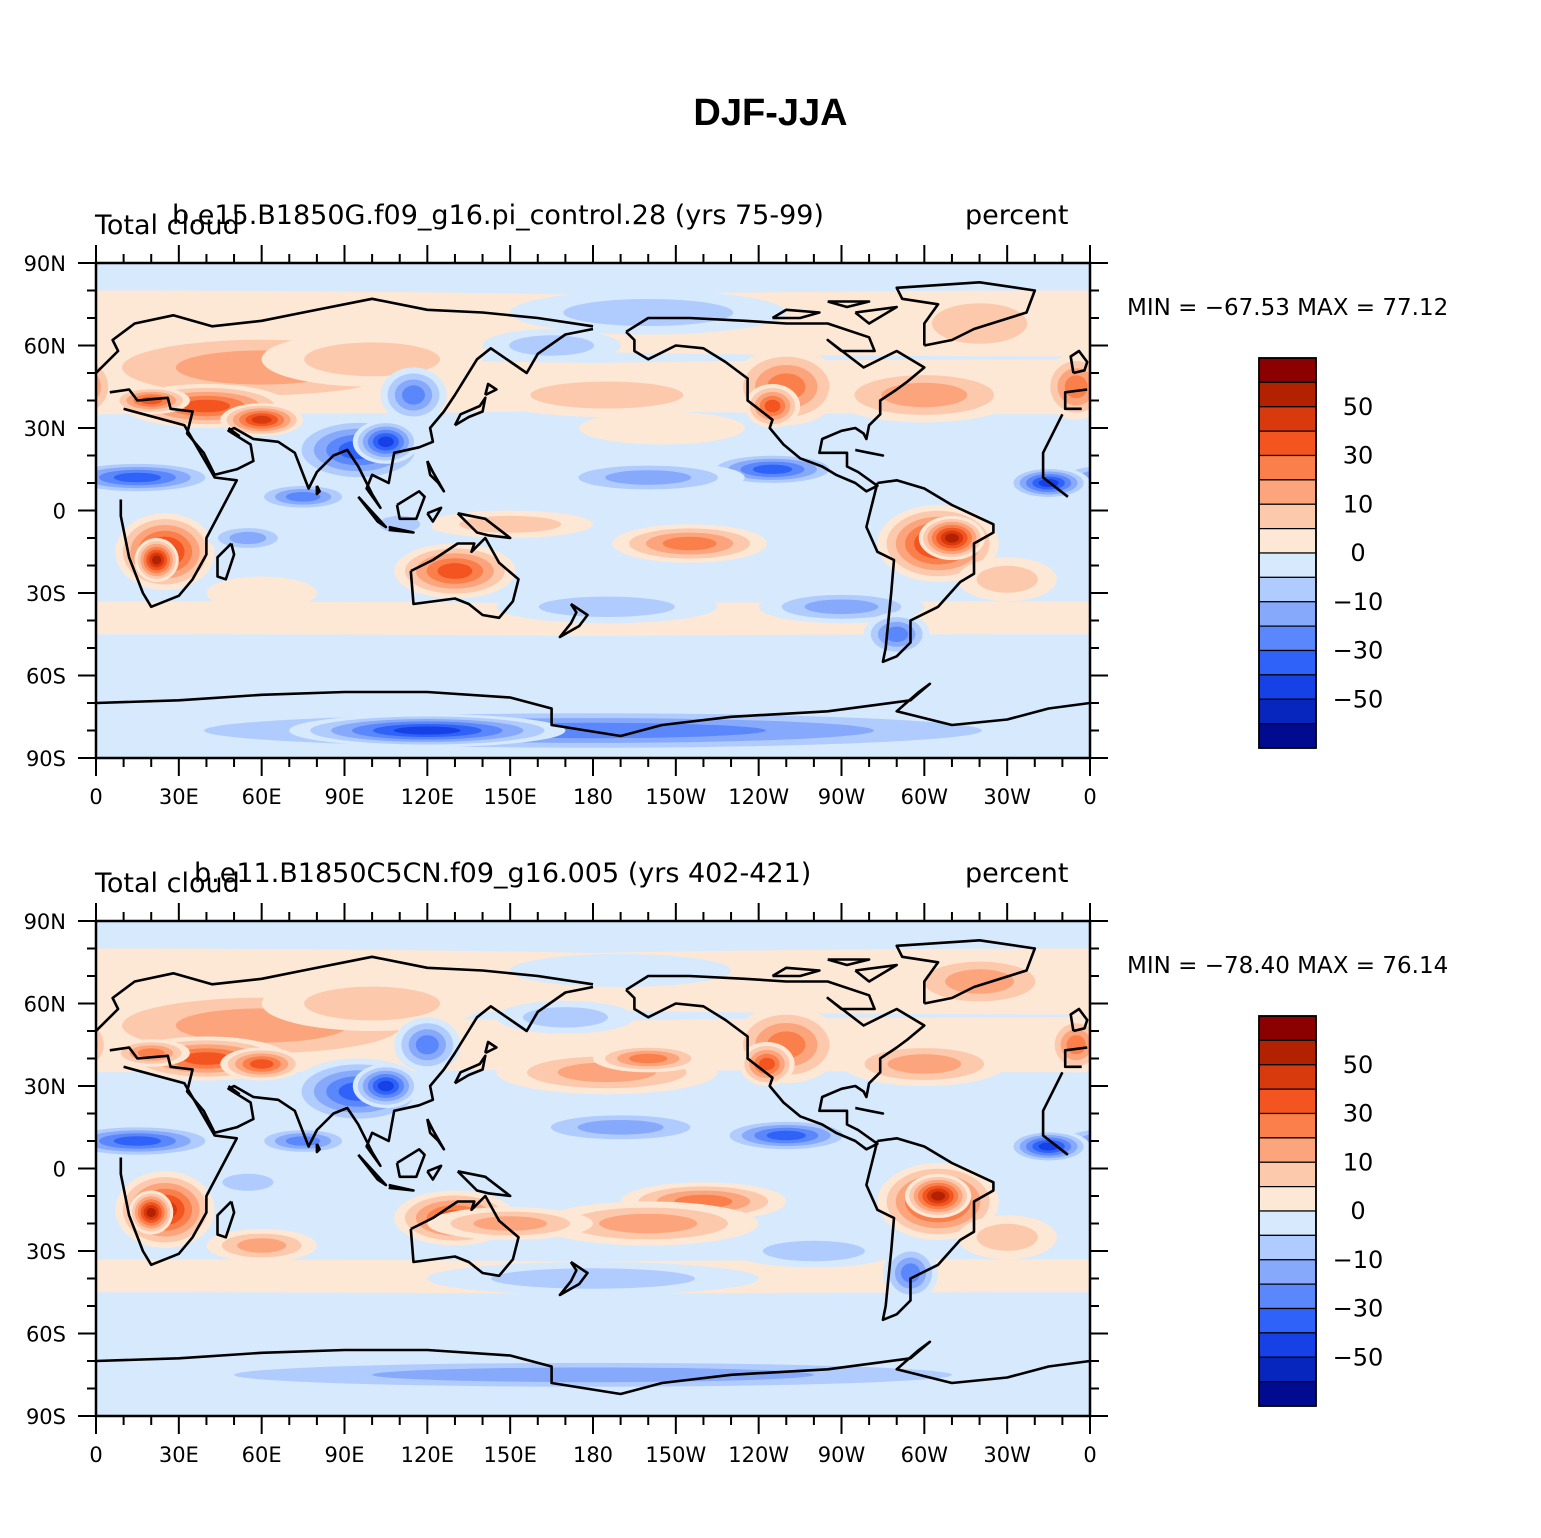  I want to click on colorbar-frame, so click(1287, 553).